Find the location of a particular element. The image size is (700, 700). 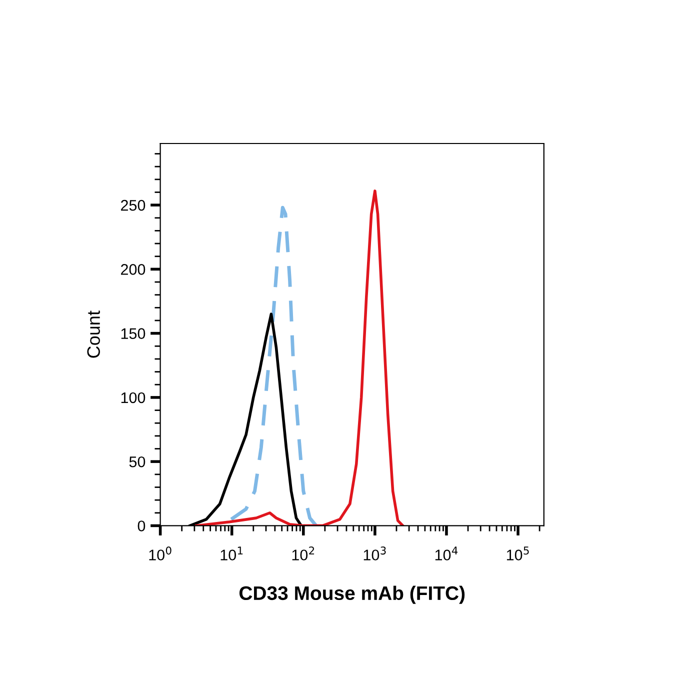

x-tick-label: 10$^{3}$ is located at coordinates (375, 553).